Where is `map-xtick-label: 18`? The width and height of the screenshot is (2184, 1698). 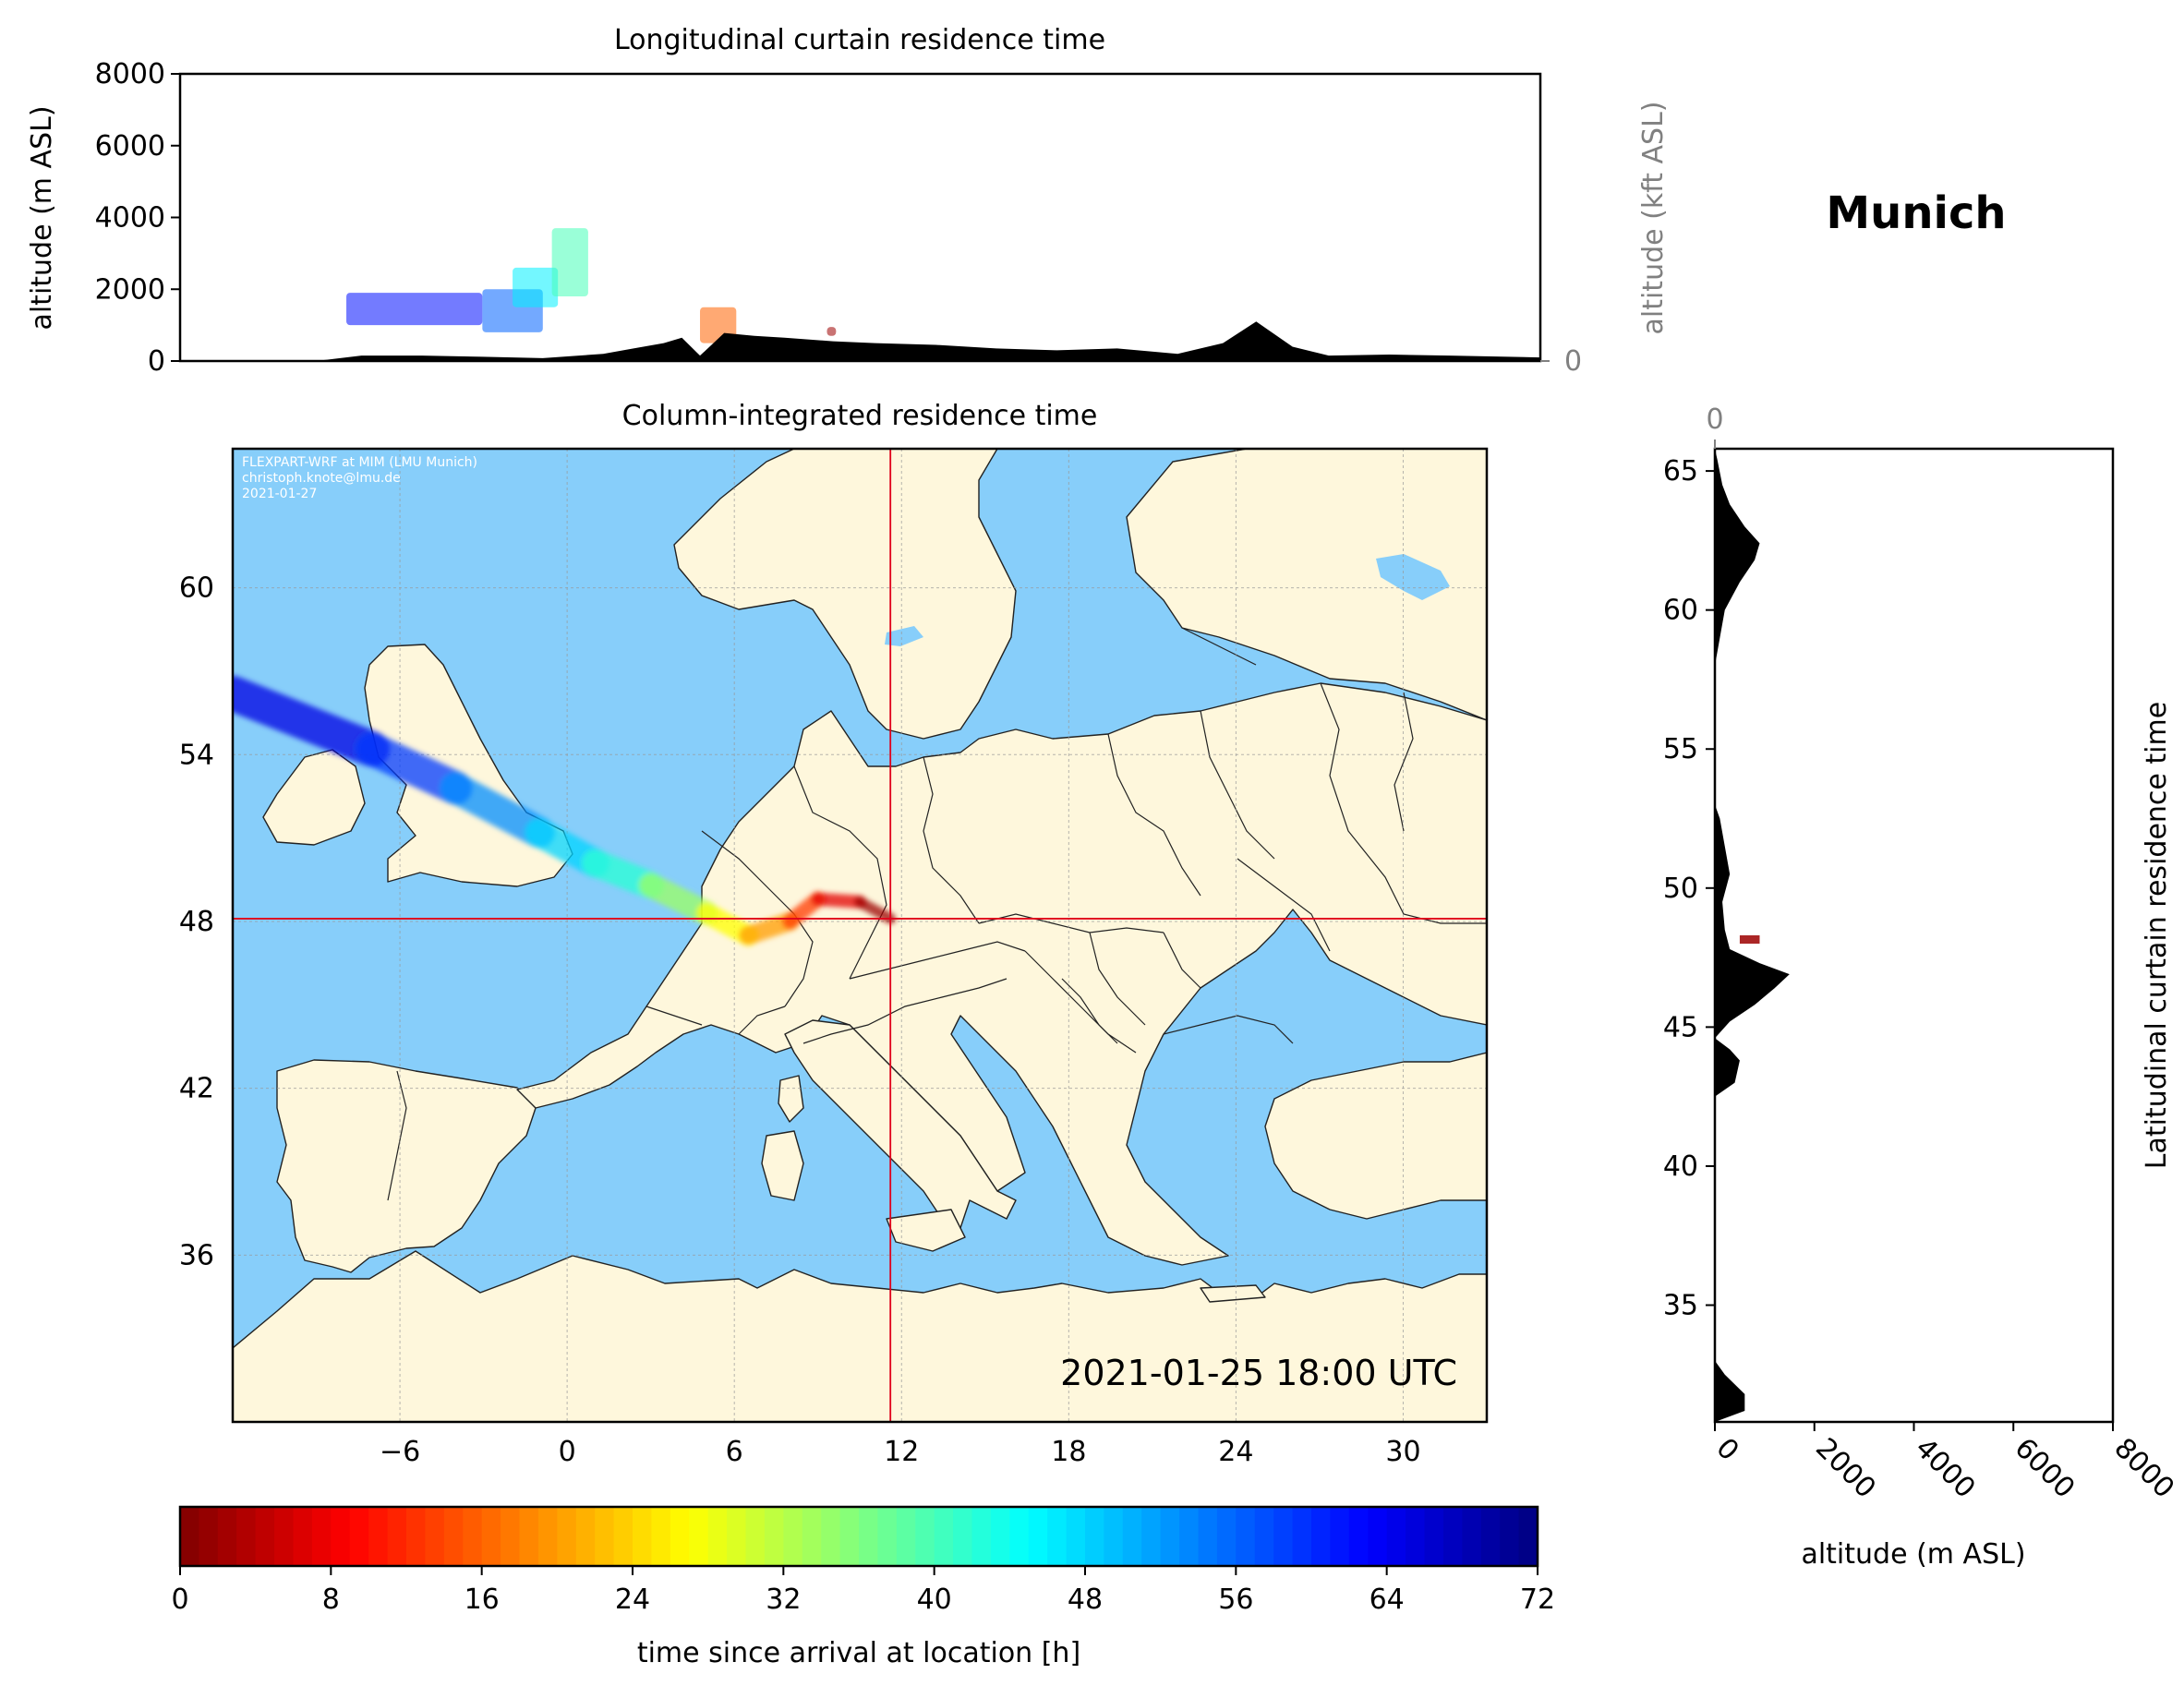
map-xtick-label: 18 is located at coordinates (1068, 1452).